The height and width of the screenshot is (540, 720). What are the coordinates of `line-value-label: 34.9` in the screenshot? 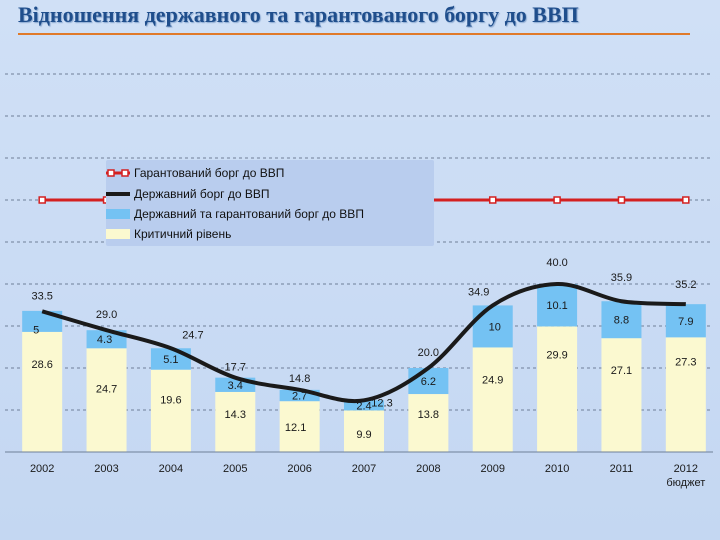 It's located at (478, 292).